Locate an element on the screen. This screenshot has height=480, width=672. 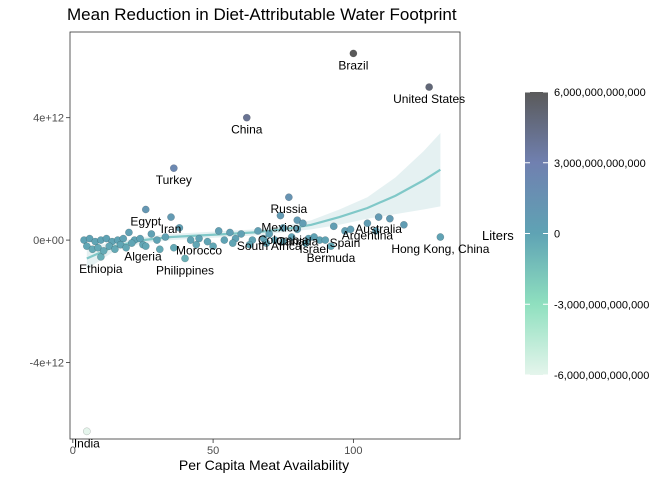
x-axis-title: Per Capita Meat Availability is located at coordinates (264, 465).